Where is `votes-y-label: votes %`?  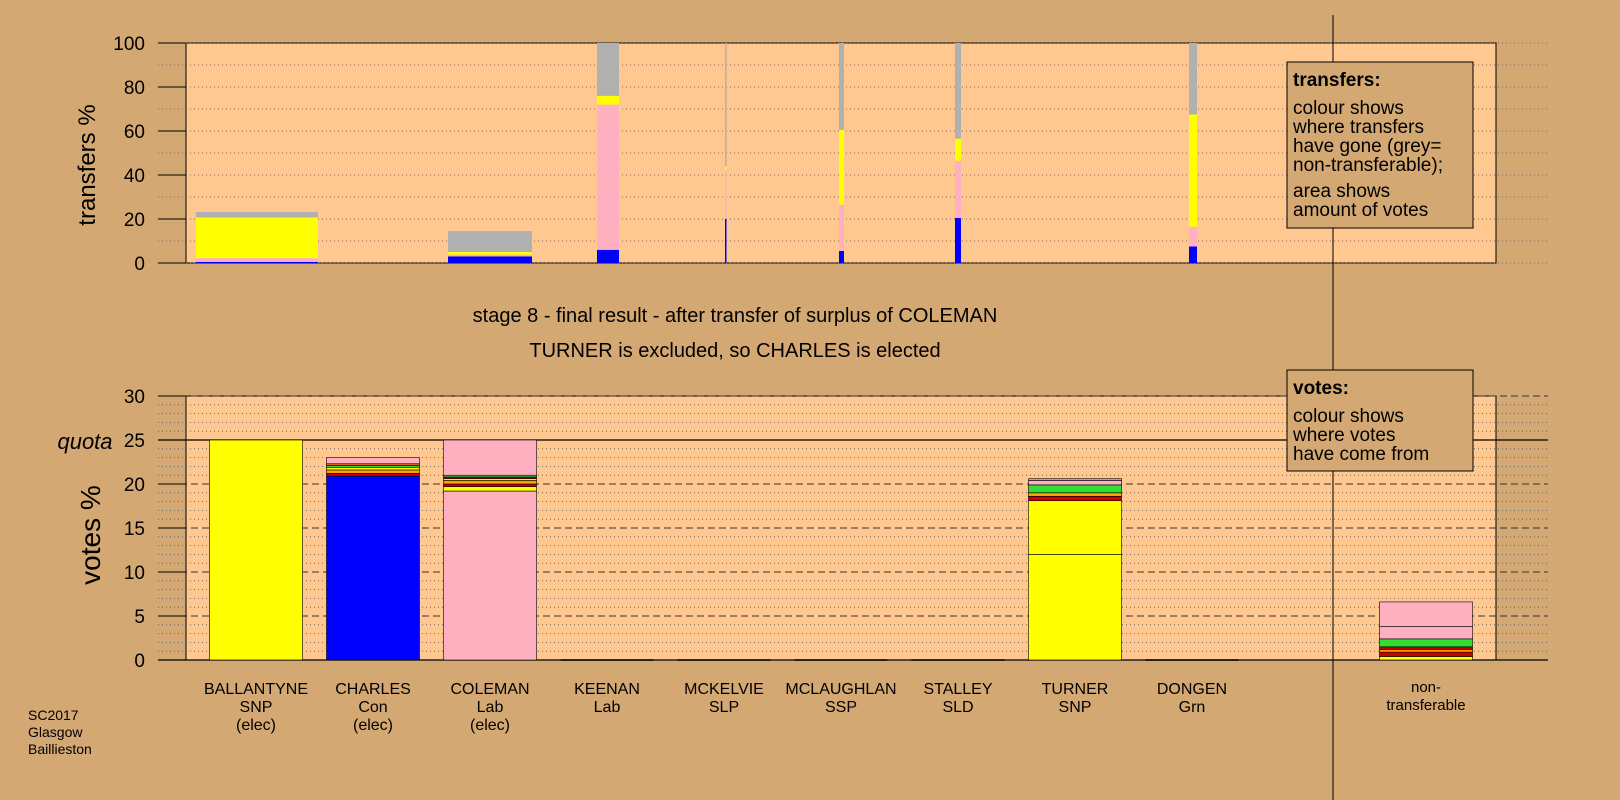 votes-y-label: votes % is located at coordinates (90, 535).